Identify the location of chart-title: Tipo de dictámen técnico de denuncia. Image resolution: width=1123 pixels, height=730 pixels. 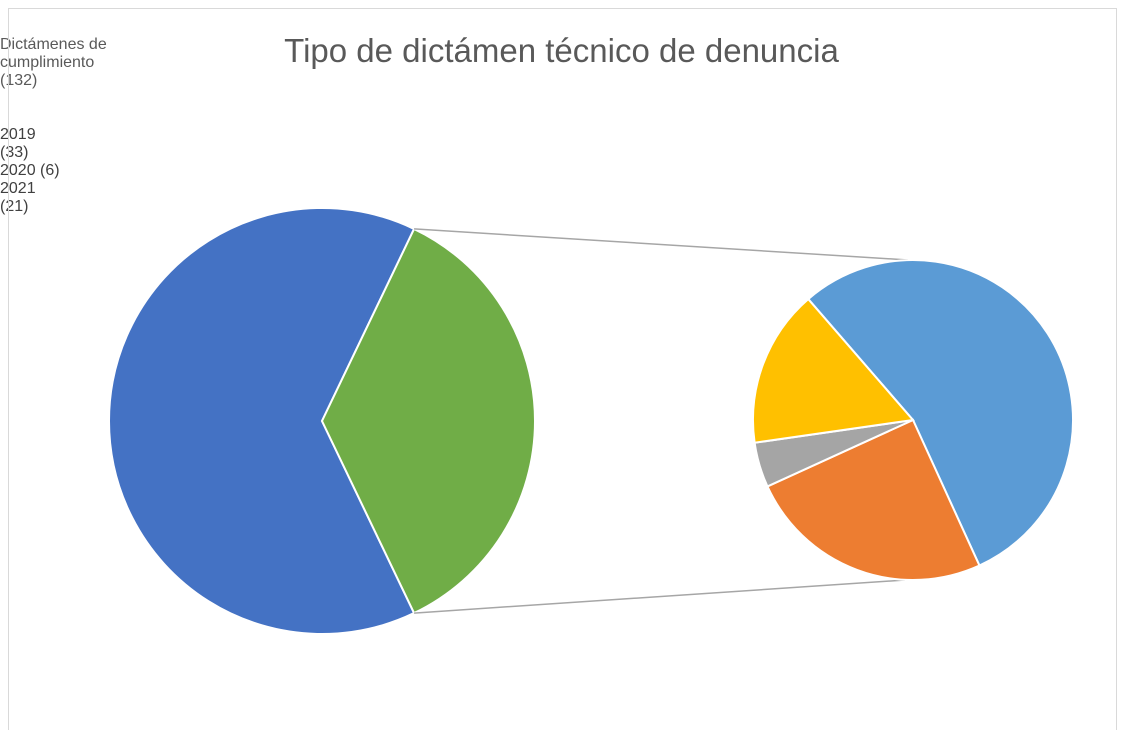
(561, 50).